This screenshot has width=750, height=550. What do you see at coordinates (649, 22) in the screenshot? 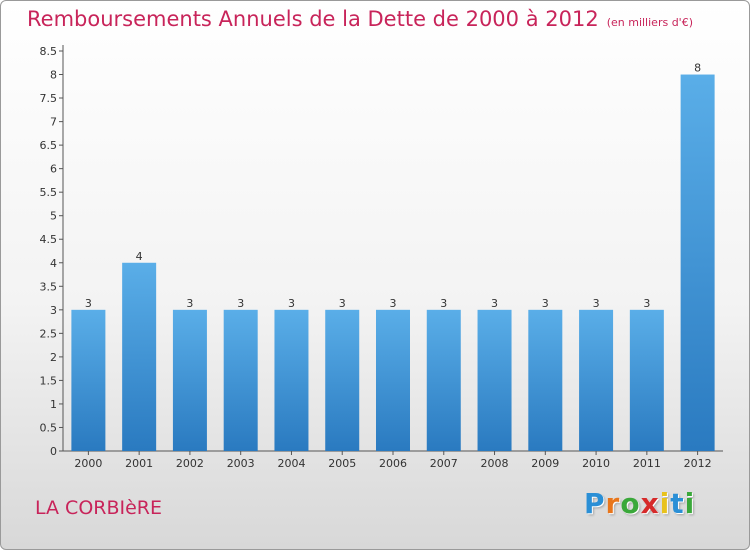
I see `chart-unit: (en milliers d'€)` at bounding box center [649, 22].